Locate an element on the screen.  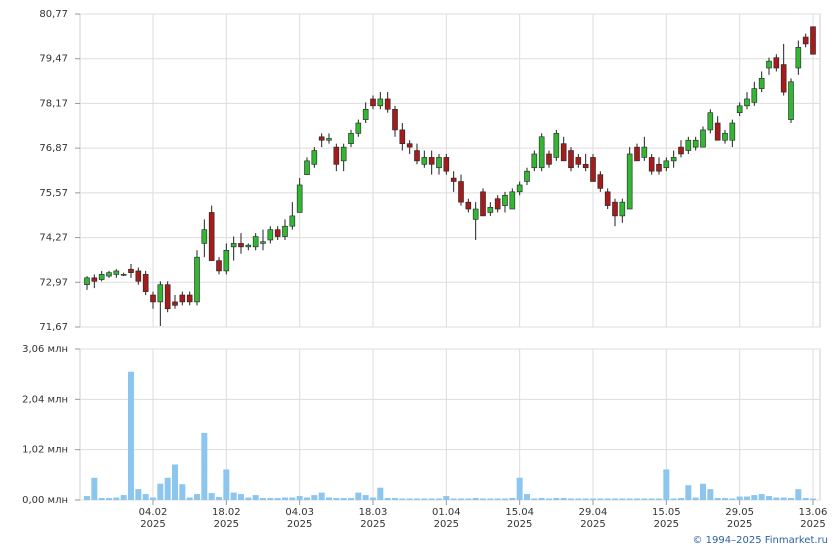
y-tick-label: 80,77 is located at coordinates (53, 14).